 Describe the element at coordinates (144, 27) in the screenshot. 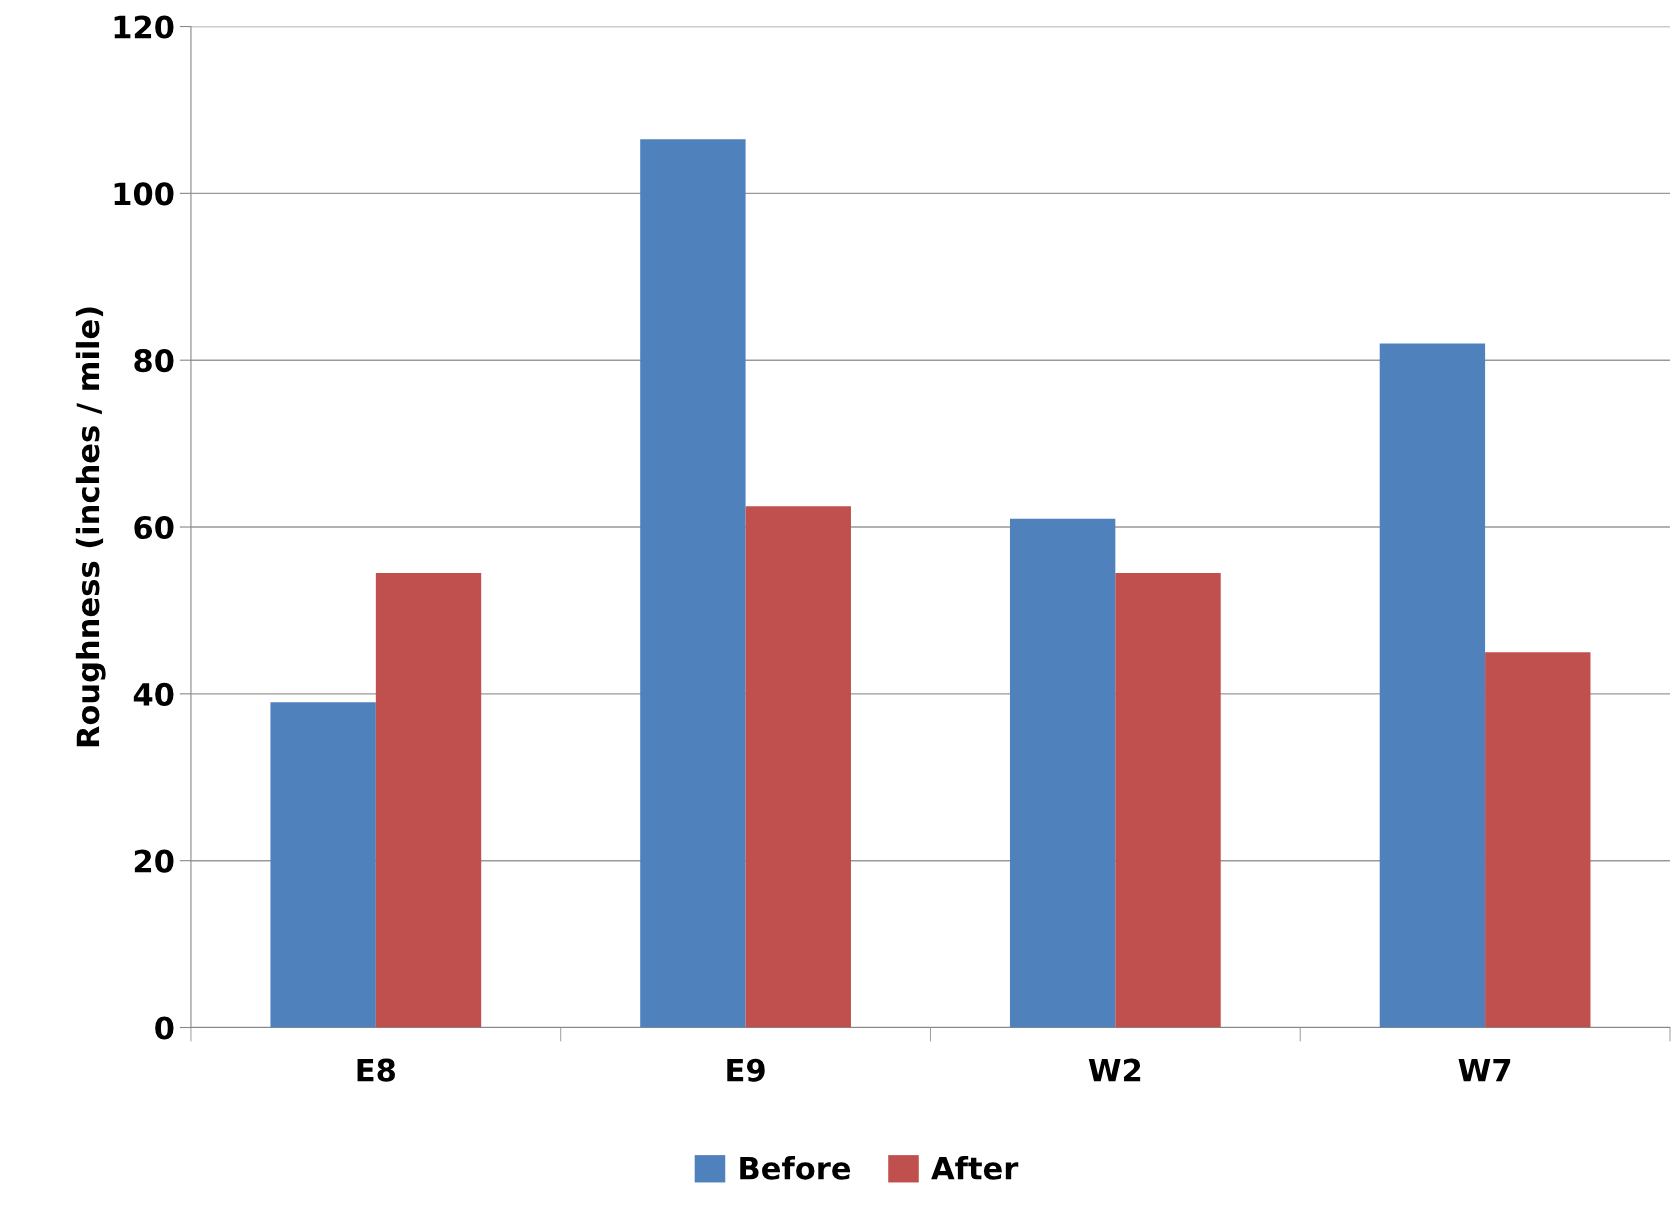

I see `y-tick-label: 120` at that location.